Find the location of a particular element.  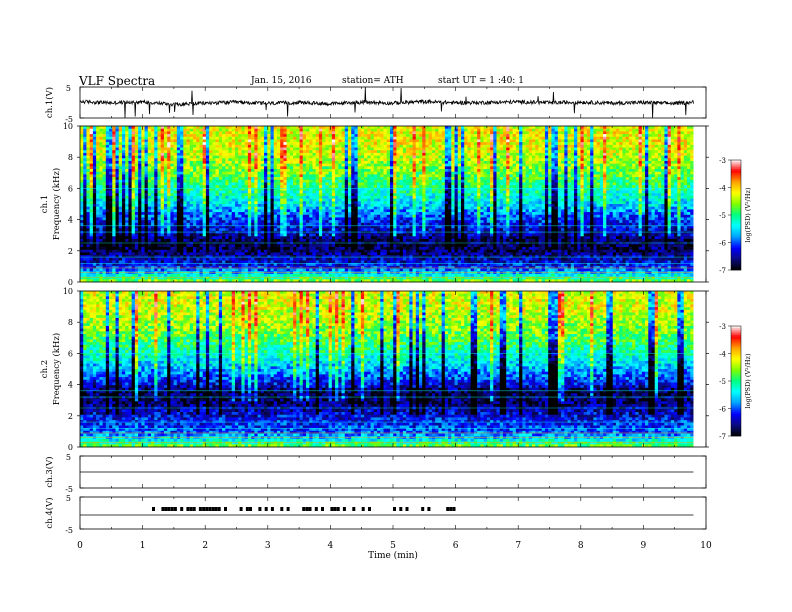

ch2-spectrogram-ytick-label: 0 is located at coordinates (70, 447).